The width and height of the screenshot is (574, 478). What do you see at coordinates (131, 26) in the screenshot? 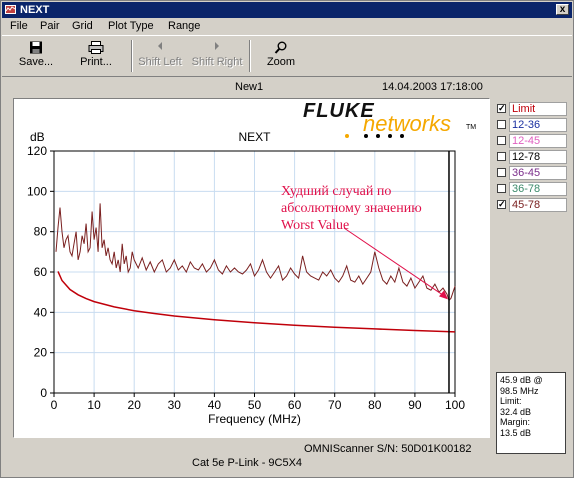
I see `menu-plot-type: Plot Type` at bounding box center [131, 26].